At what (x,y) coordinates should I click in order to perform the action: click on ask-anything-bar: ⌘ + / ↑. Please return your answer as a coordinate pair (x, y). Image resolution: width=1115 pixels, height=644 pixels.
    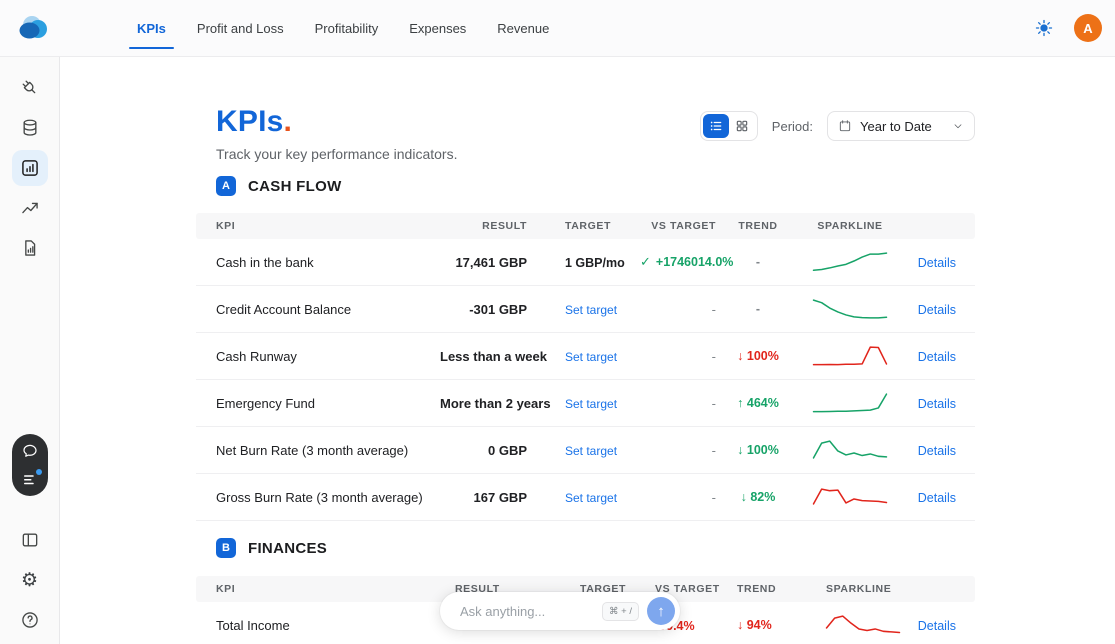
    Looking at the image, I should click on (560, 611).